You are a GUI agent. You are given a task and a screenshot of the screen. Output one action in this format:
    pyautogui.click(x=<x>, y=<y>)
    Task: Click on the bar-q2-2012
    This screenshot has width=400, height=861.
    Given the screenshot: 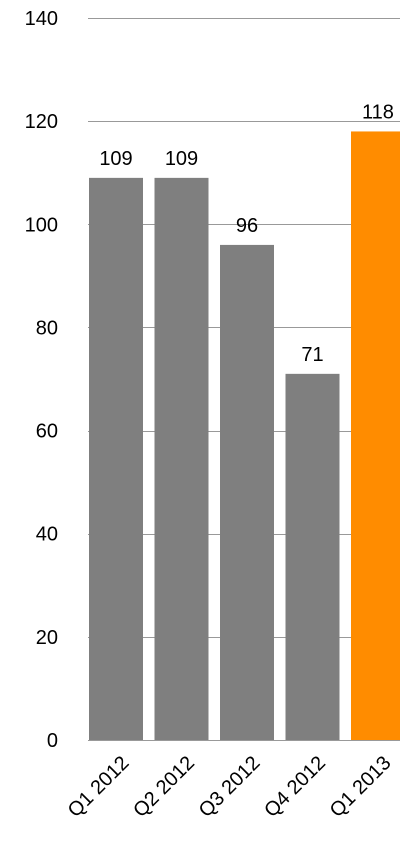 What is the action you would take?
    pyautogui.click(x=181, y=458)
    